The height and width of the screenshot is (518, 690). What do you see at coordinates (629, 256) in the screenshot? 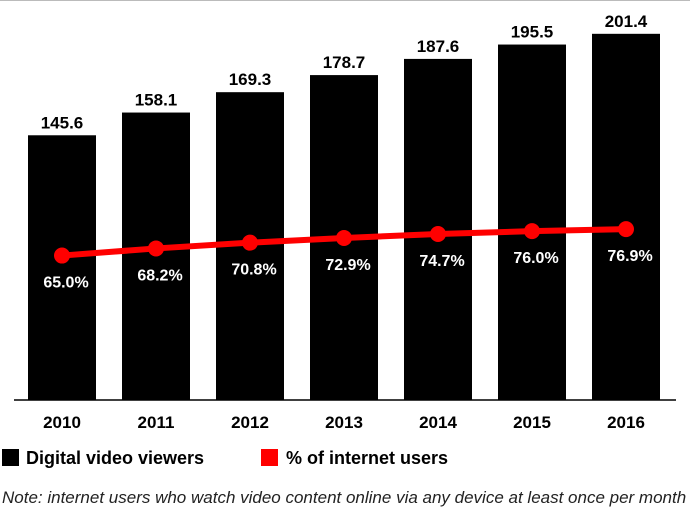
I see `pct-label-2016: 76.9%` at bounding box center [629, 256].